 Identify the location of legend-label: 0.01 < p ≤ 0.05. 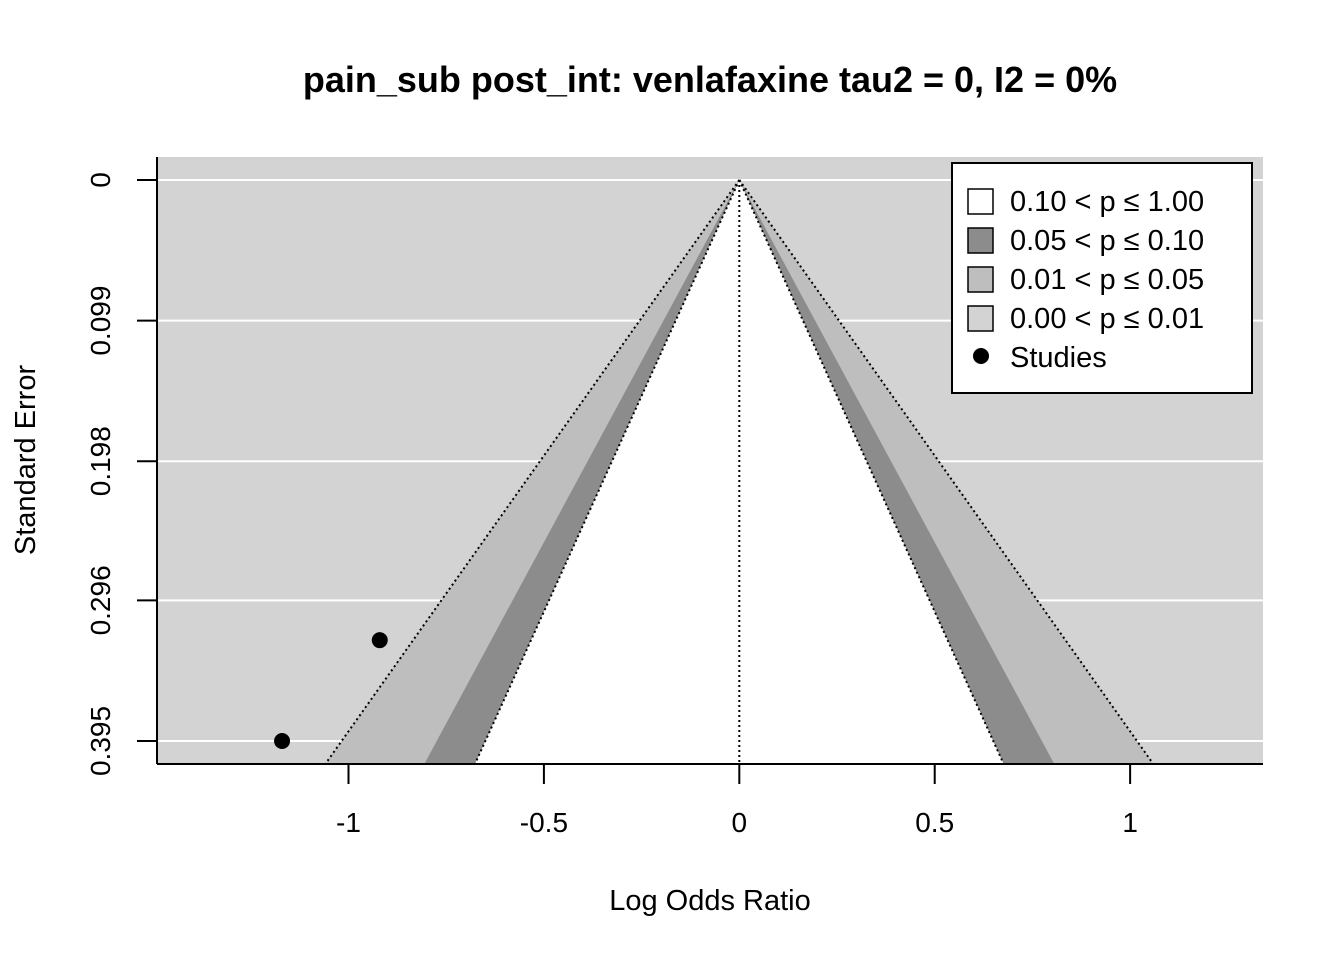
(1107, 280).